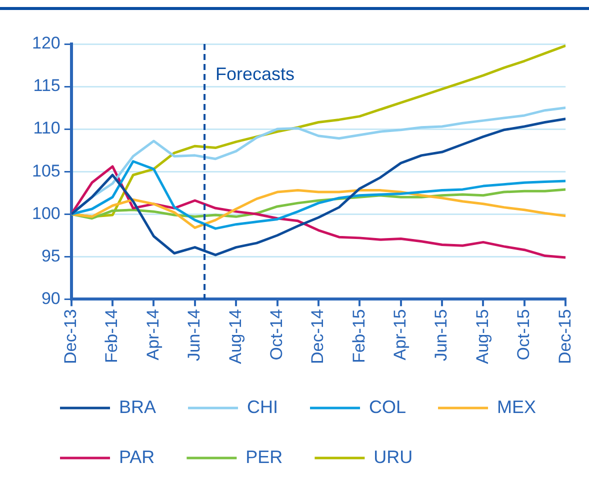  Describe the element at coordinates (516, 406) in the screenshot. I see `legend-label: MEX` at that location.